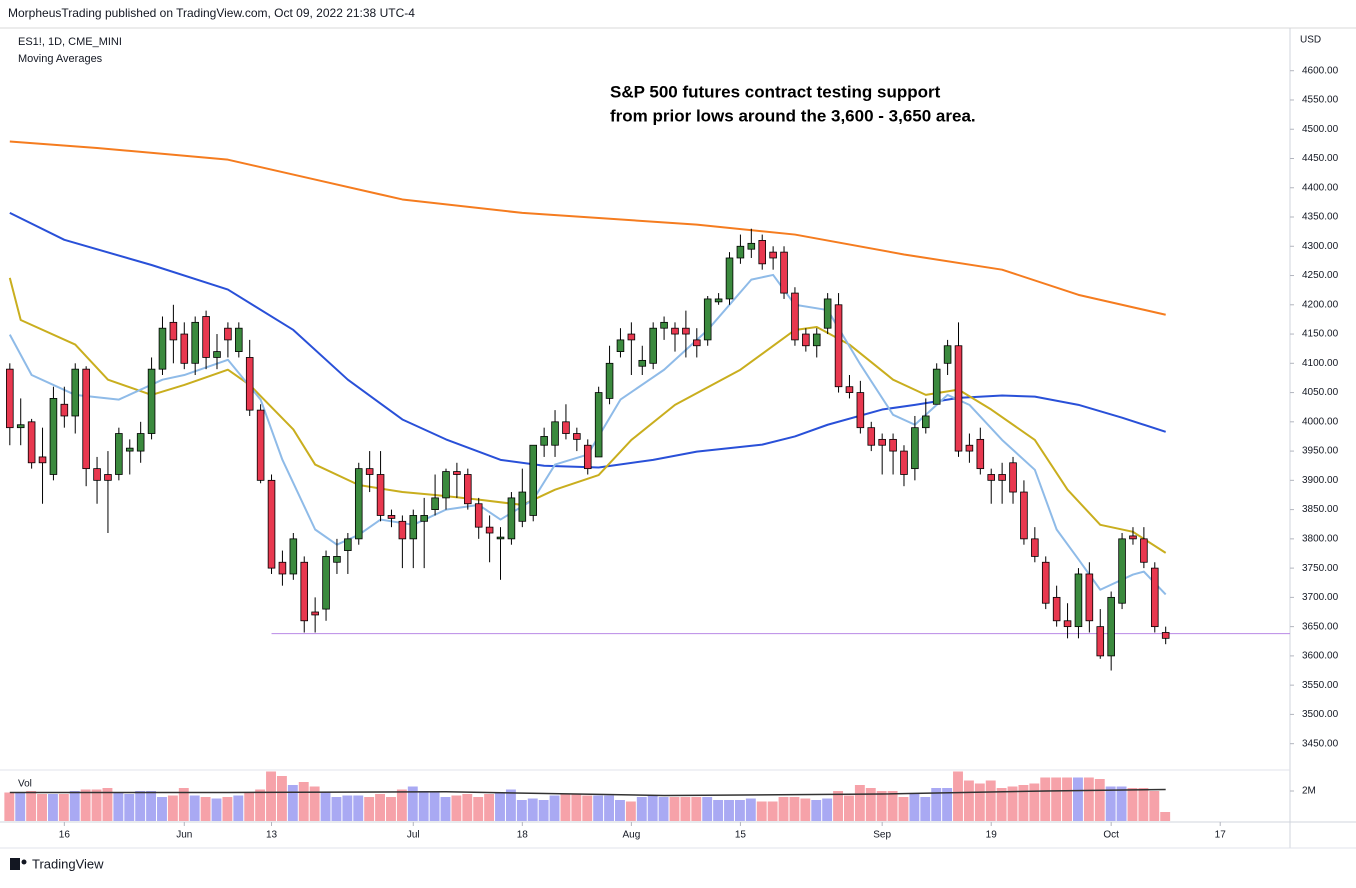 Image resolution: width=1356 pixels, height=888 pixels. What do you see at coordinates (1221, 835) in the screenshot?
I see `x-tick-label: 17` at bounding box center [1221, 835].